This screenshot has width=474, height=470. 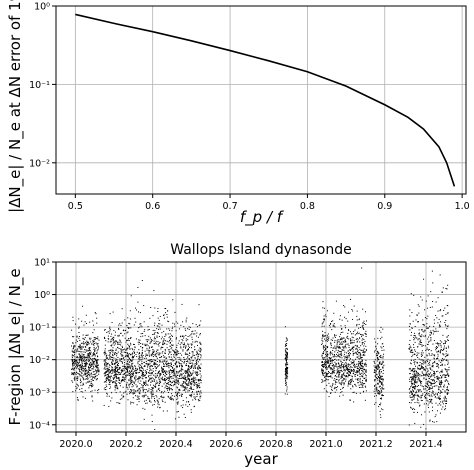 I want to click on bottom-chart-x-tick-label: 2020.8, so click(x=275, y=444).